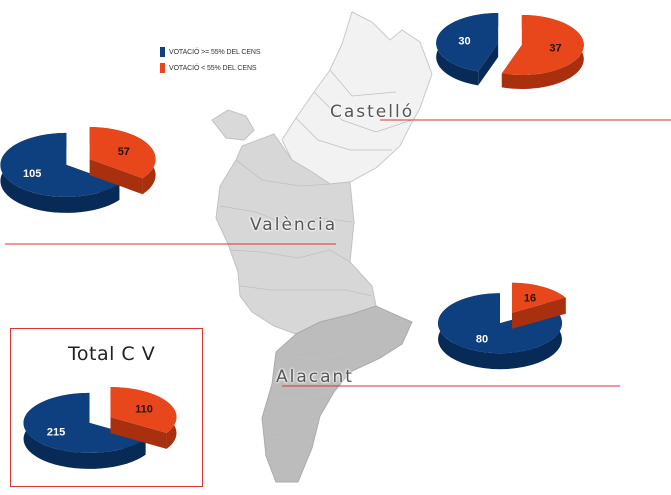 The height and width of the screenshot is (495, 671). What do you see at coordinates (233, 125) in the screenshot?
I see `ademuz-enclave` at bounding box center [233, 125].